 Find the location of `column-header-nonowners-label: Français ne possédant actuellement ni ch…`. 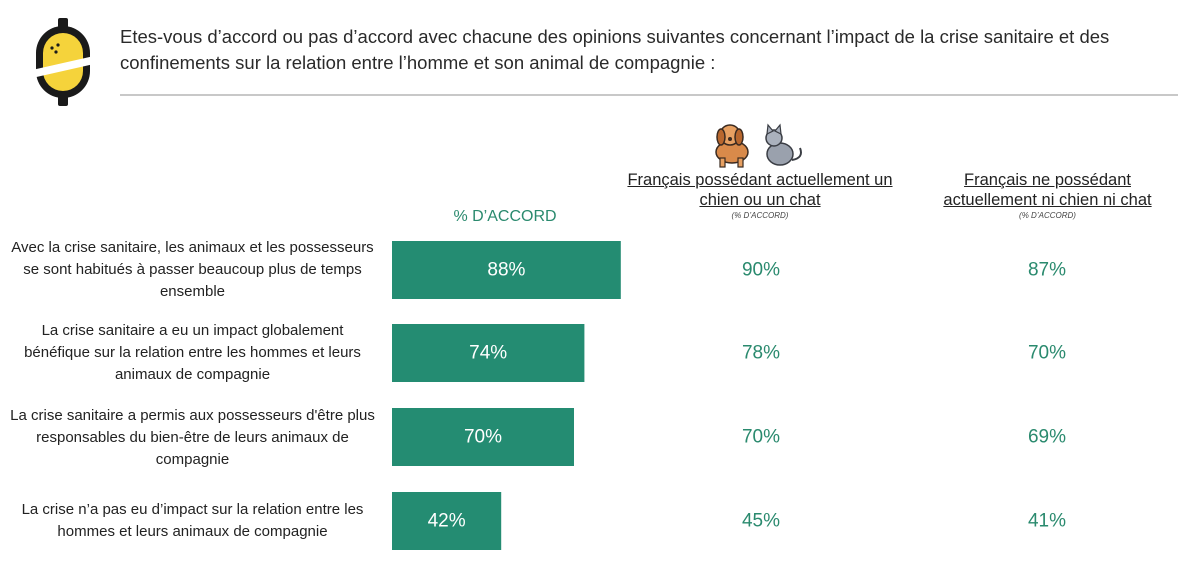

column-header-nonowners-label: Français ne possédant actuellement ni ch… is located at coordinates (1047, 190).